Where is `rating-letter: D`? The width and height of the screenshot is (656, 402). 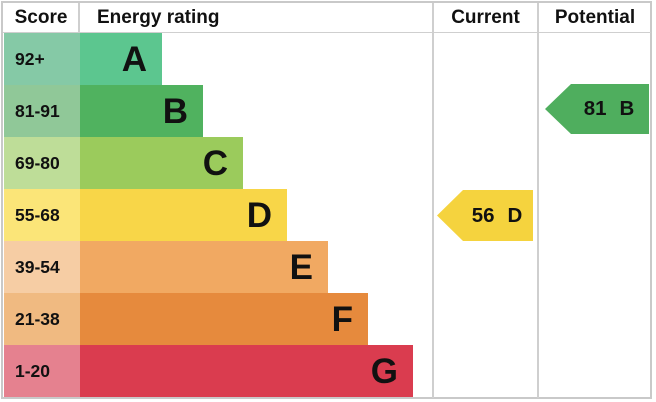 rating-letter: D is located at coordinates (259, 215).